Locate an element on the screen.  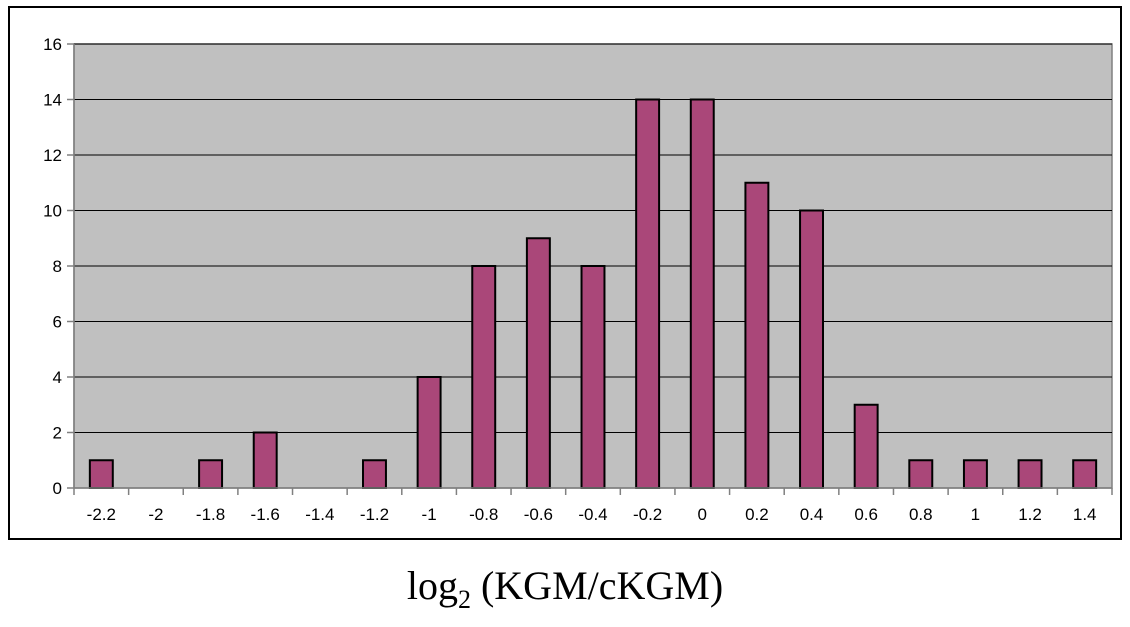
x-tick-label: -1.2 is located at coordinates (374, 514).